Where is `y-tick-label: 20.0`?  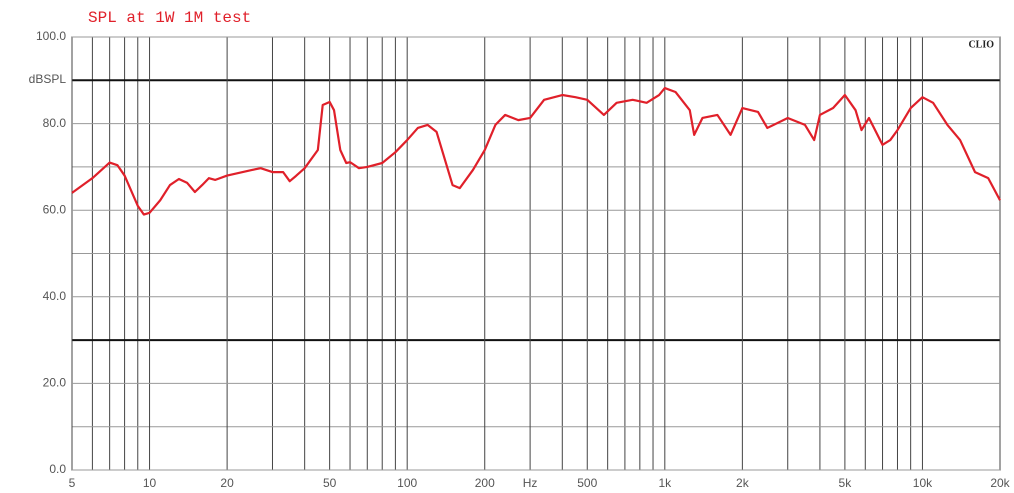
y-tick-label: 20.0 is located at coordinates (55, 383).